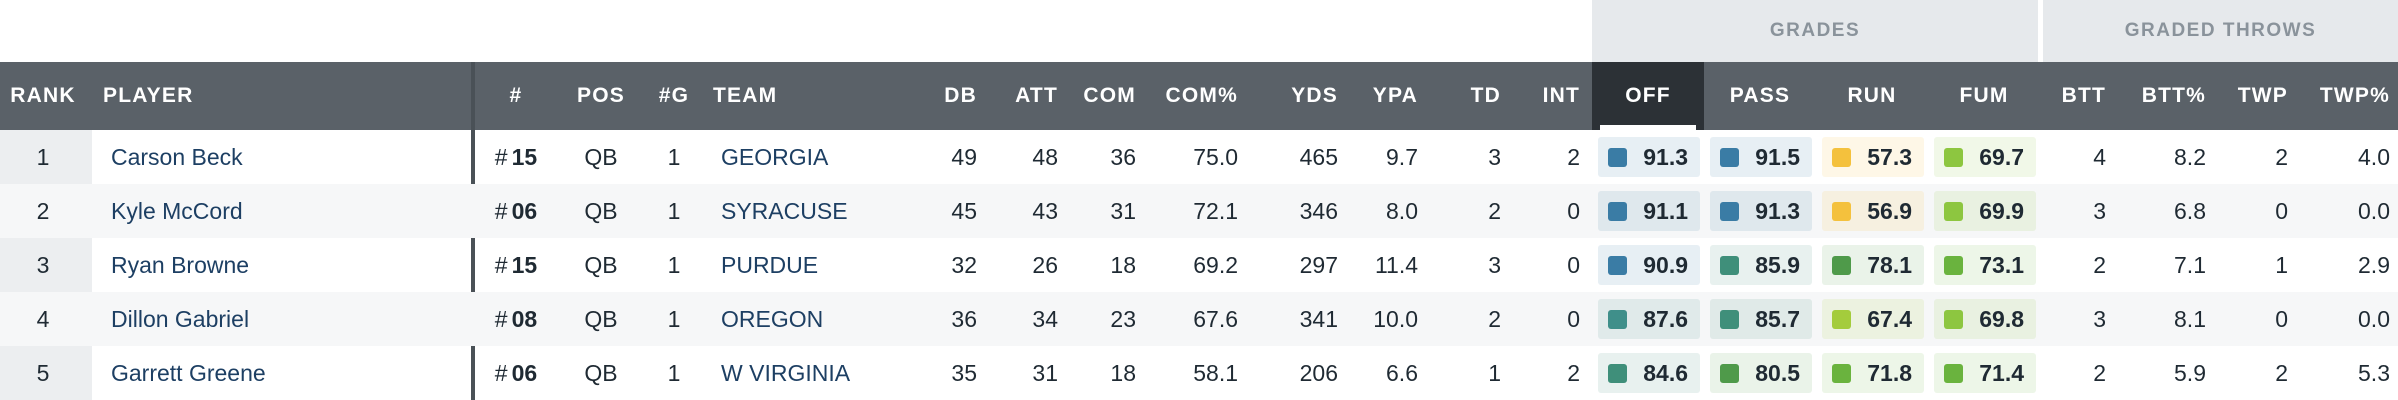 The height and width of the screenshot is (400, 2398). What do you see at coordinates (1665, 210) in the screenshot?
I see `off-grade-value: 91.1` at bounding box center [1665, 210].